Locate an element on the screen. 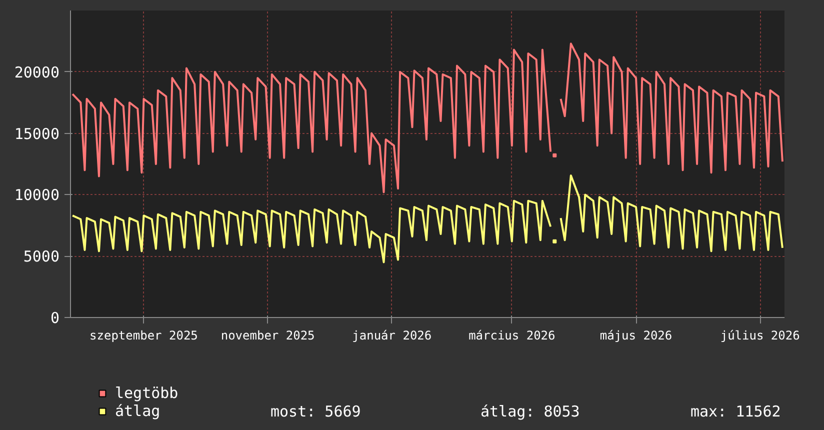 The height and width of the screenshot is (430, 824). y-tick-label: 10000 is located at coordinates (37, 195).